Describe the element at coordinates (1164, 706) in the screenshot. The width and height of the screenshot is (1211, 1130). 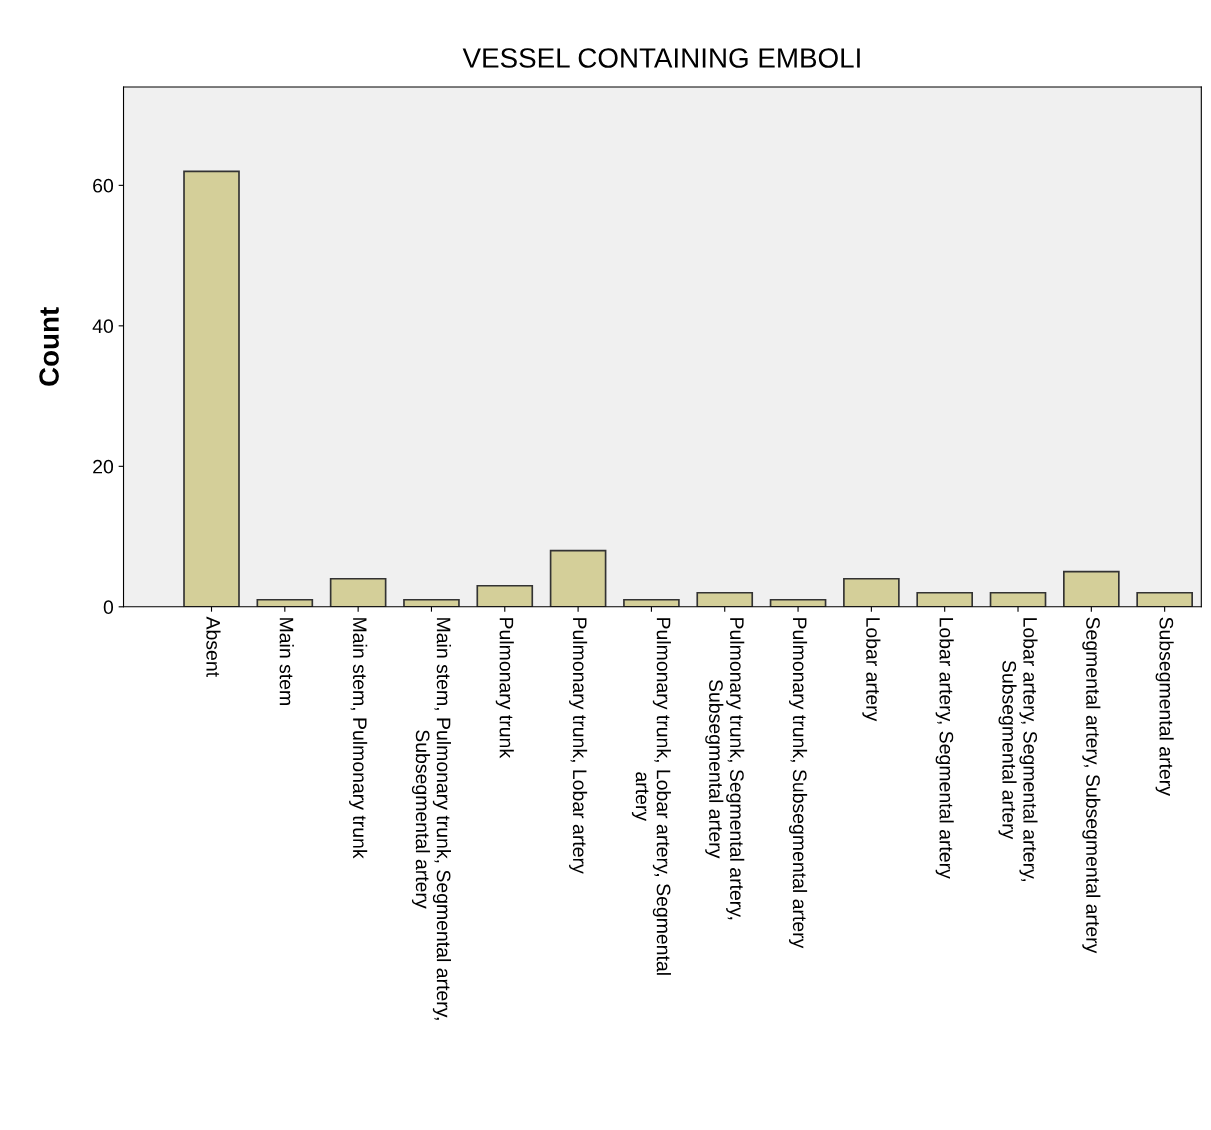
I see `x-tick-label: Subsegmental artery` at that location.